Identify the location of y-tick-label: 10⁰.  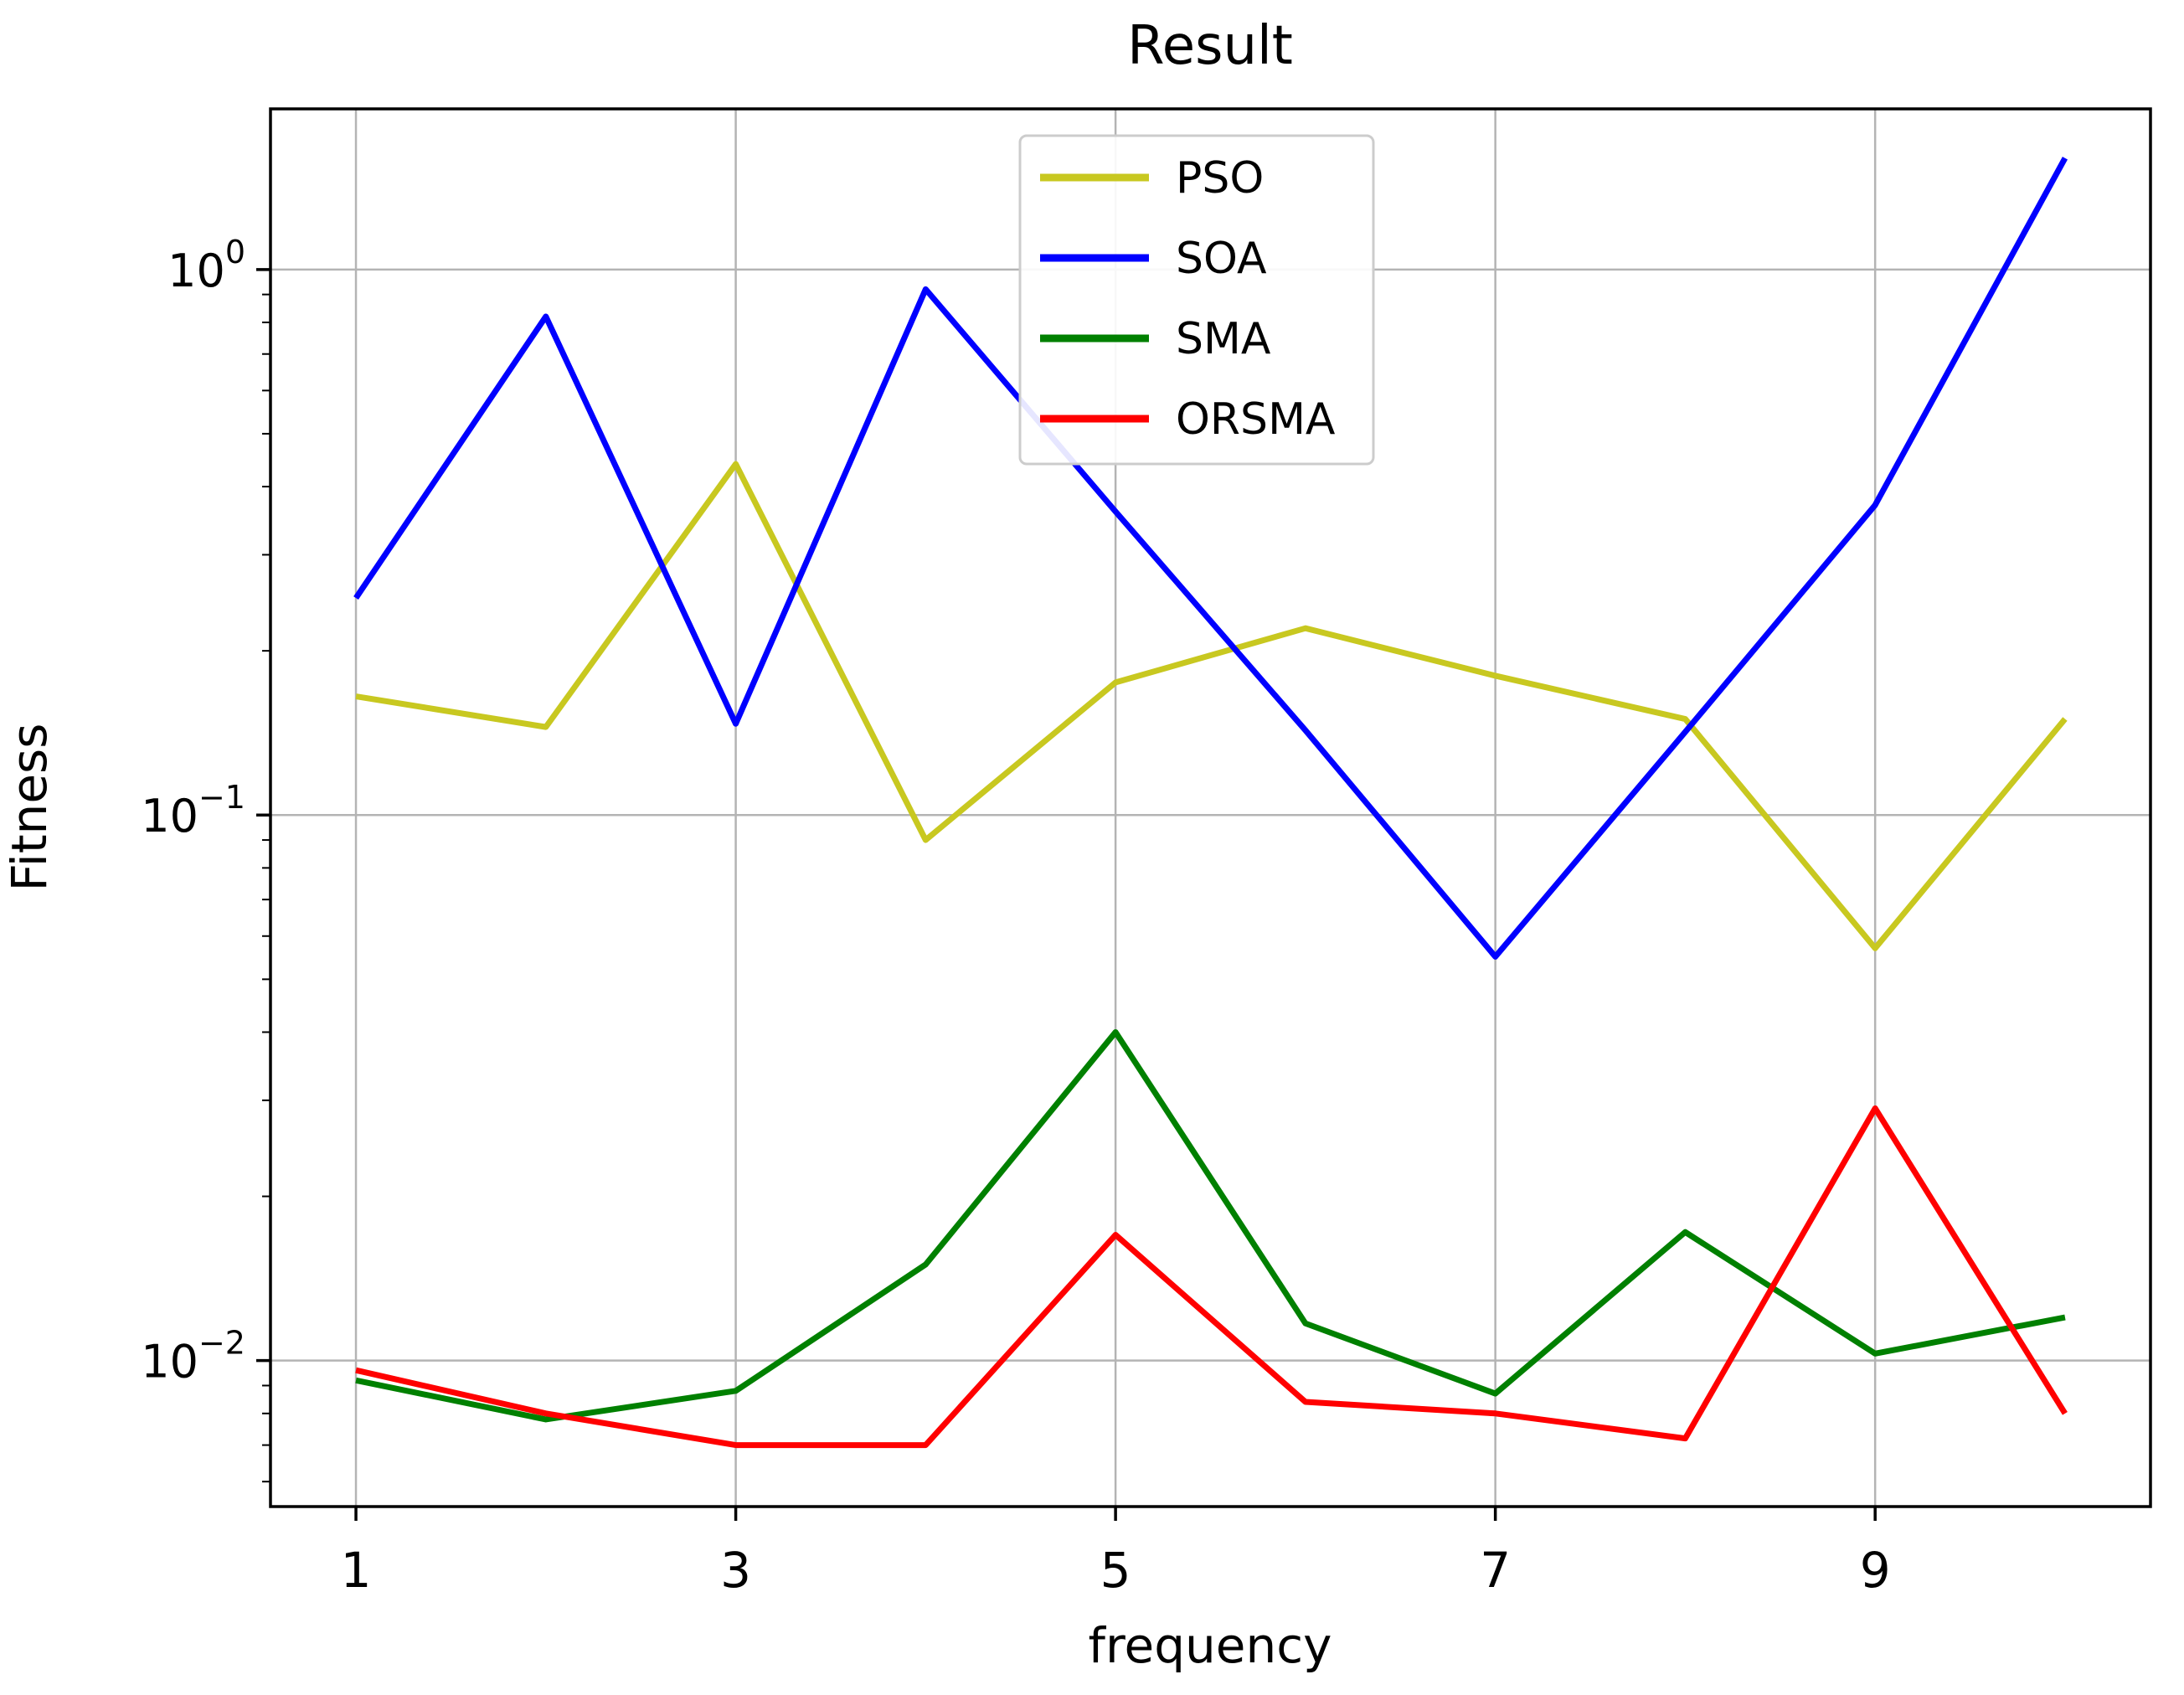
(206, 265).